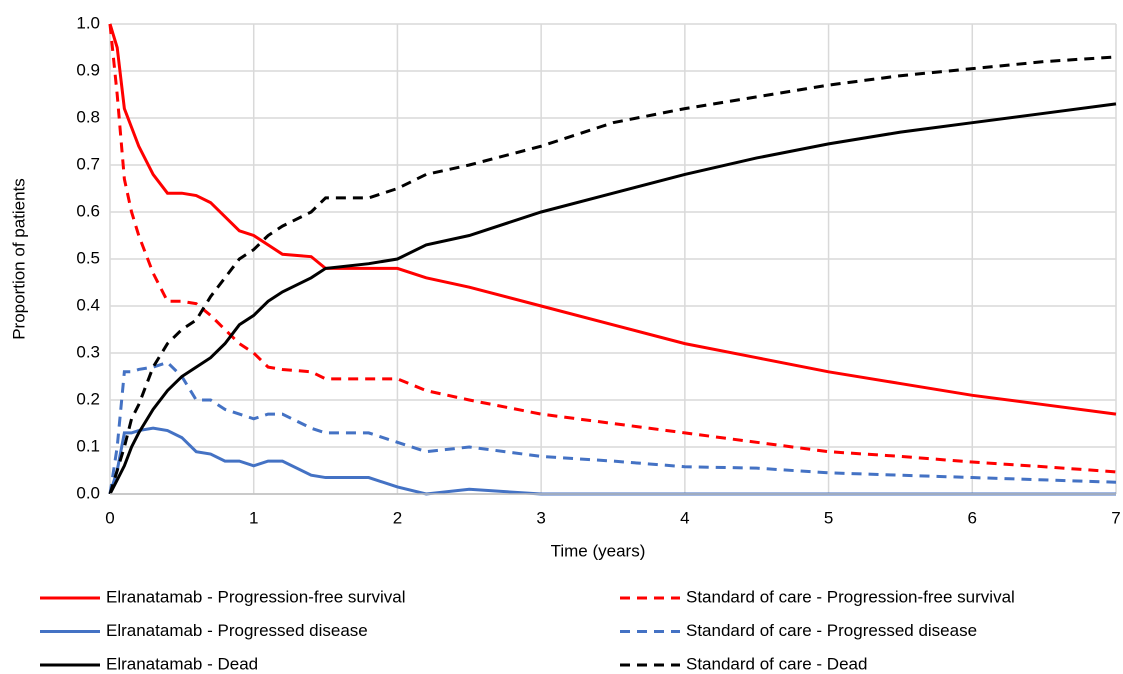  Describe the element at coordinates (182, 663) in the screenshot. I see `legend-label: Elranatamab - Dead` at that location.